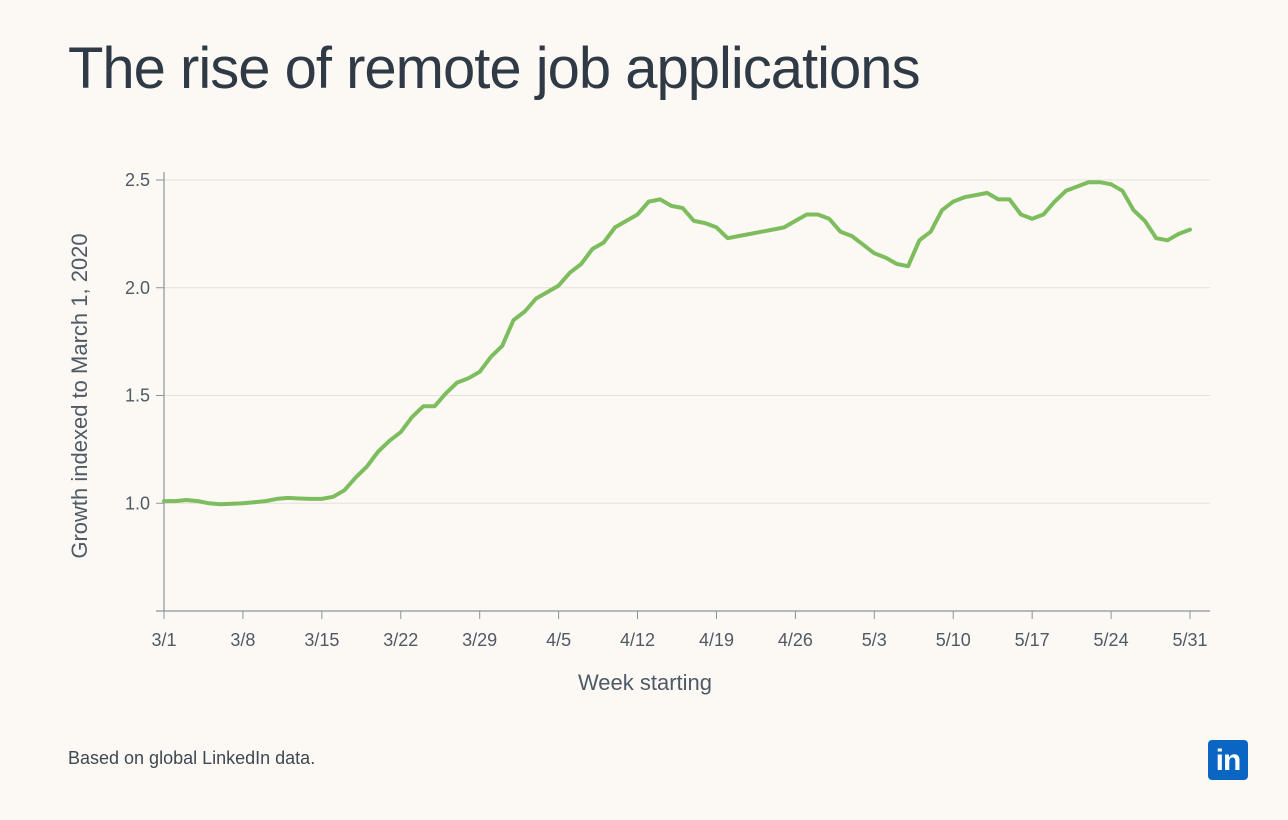 This screenshot has height=820, width=1288. Describe the element at coordinates (321, 640) in the screenshot. I see `x-tick-label: 3/15` at that location.